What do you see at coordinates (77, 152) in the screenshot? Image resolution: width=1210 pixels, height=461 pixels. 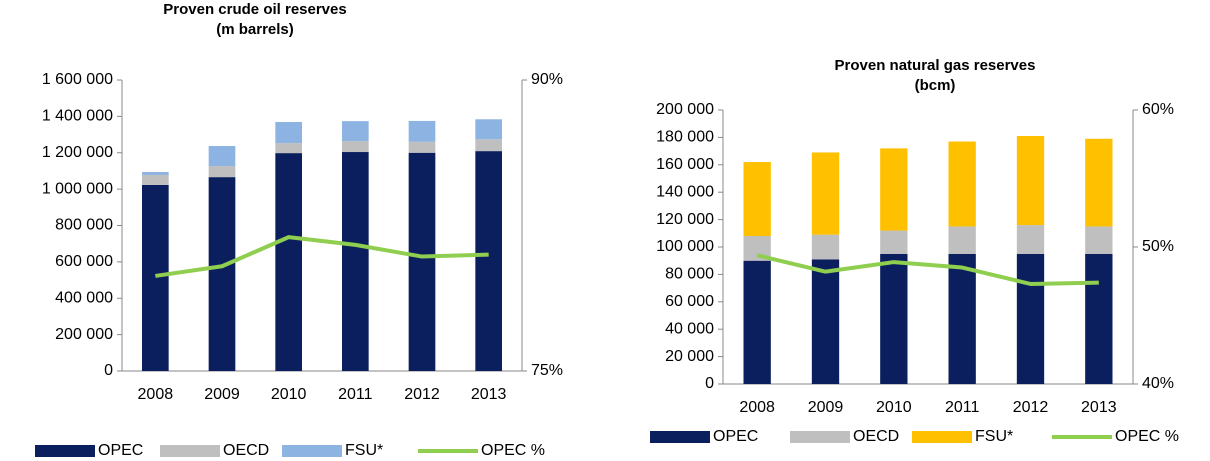 I see `y-tick-label: 1 200 000` at bounding box center [77, 152].